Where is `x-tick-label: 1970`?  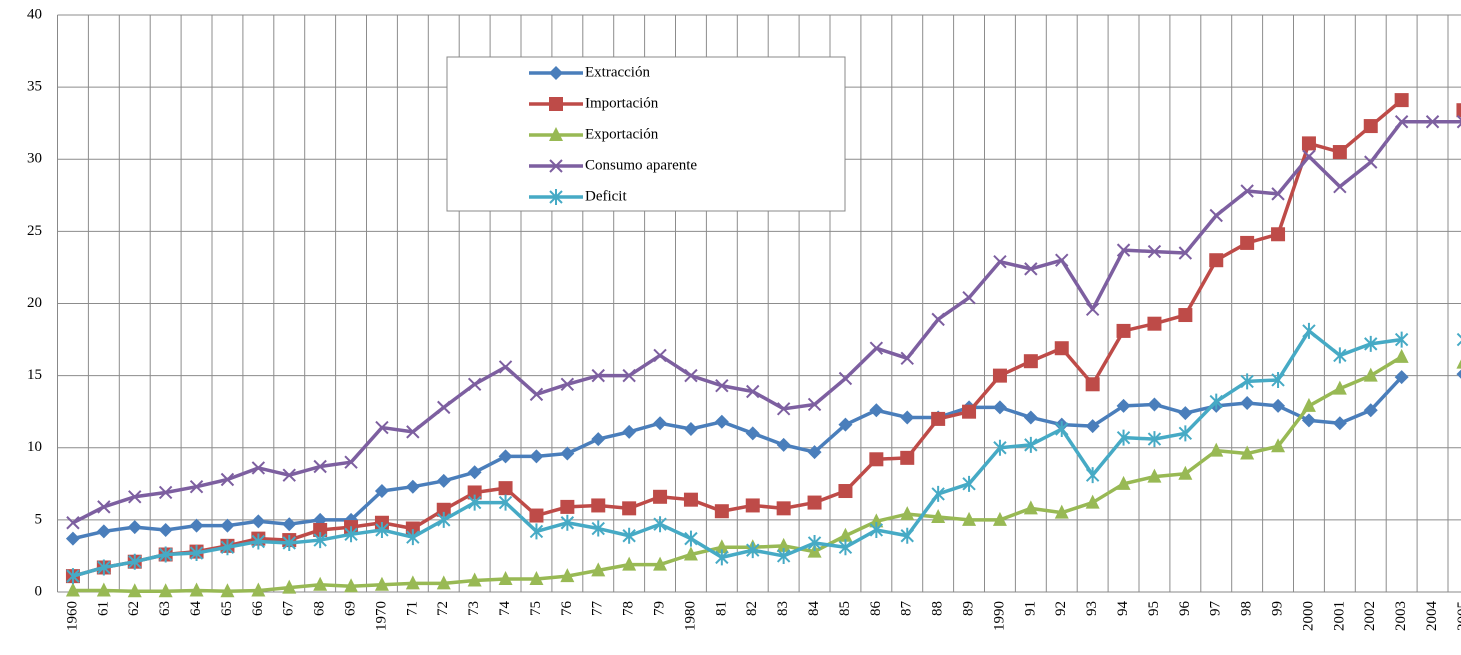 x-tick-label: 1970 is located at coordinates (381, 616).